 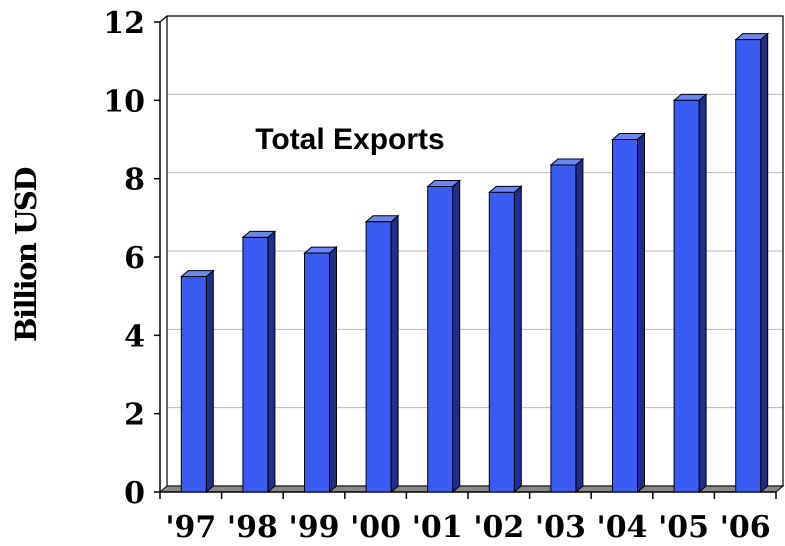 I want to click on x-tick-label: '03, so click(x=560, y=527).